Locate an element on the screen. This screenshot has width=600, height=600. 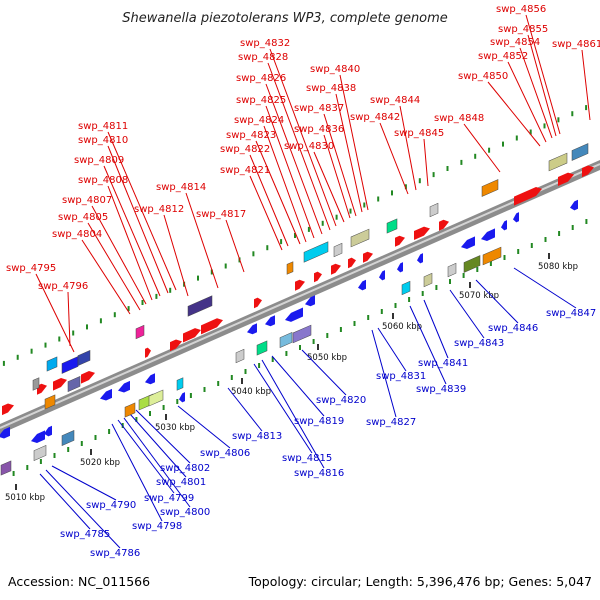
forward-gene-label: swp_4852 is located at coordinates (503, 56).